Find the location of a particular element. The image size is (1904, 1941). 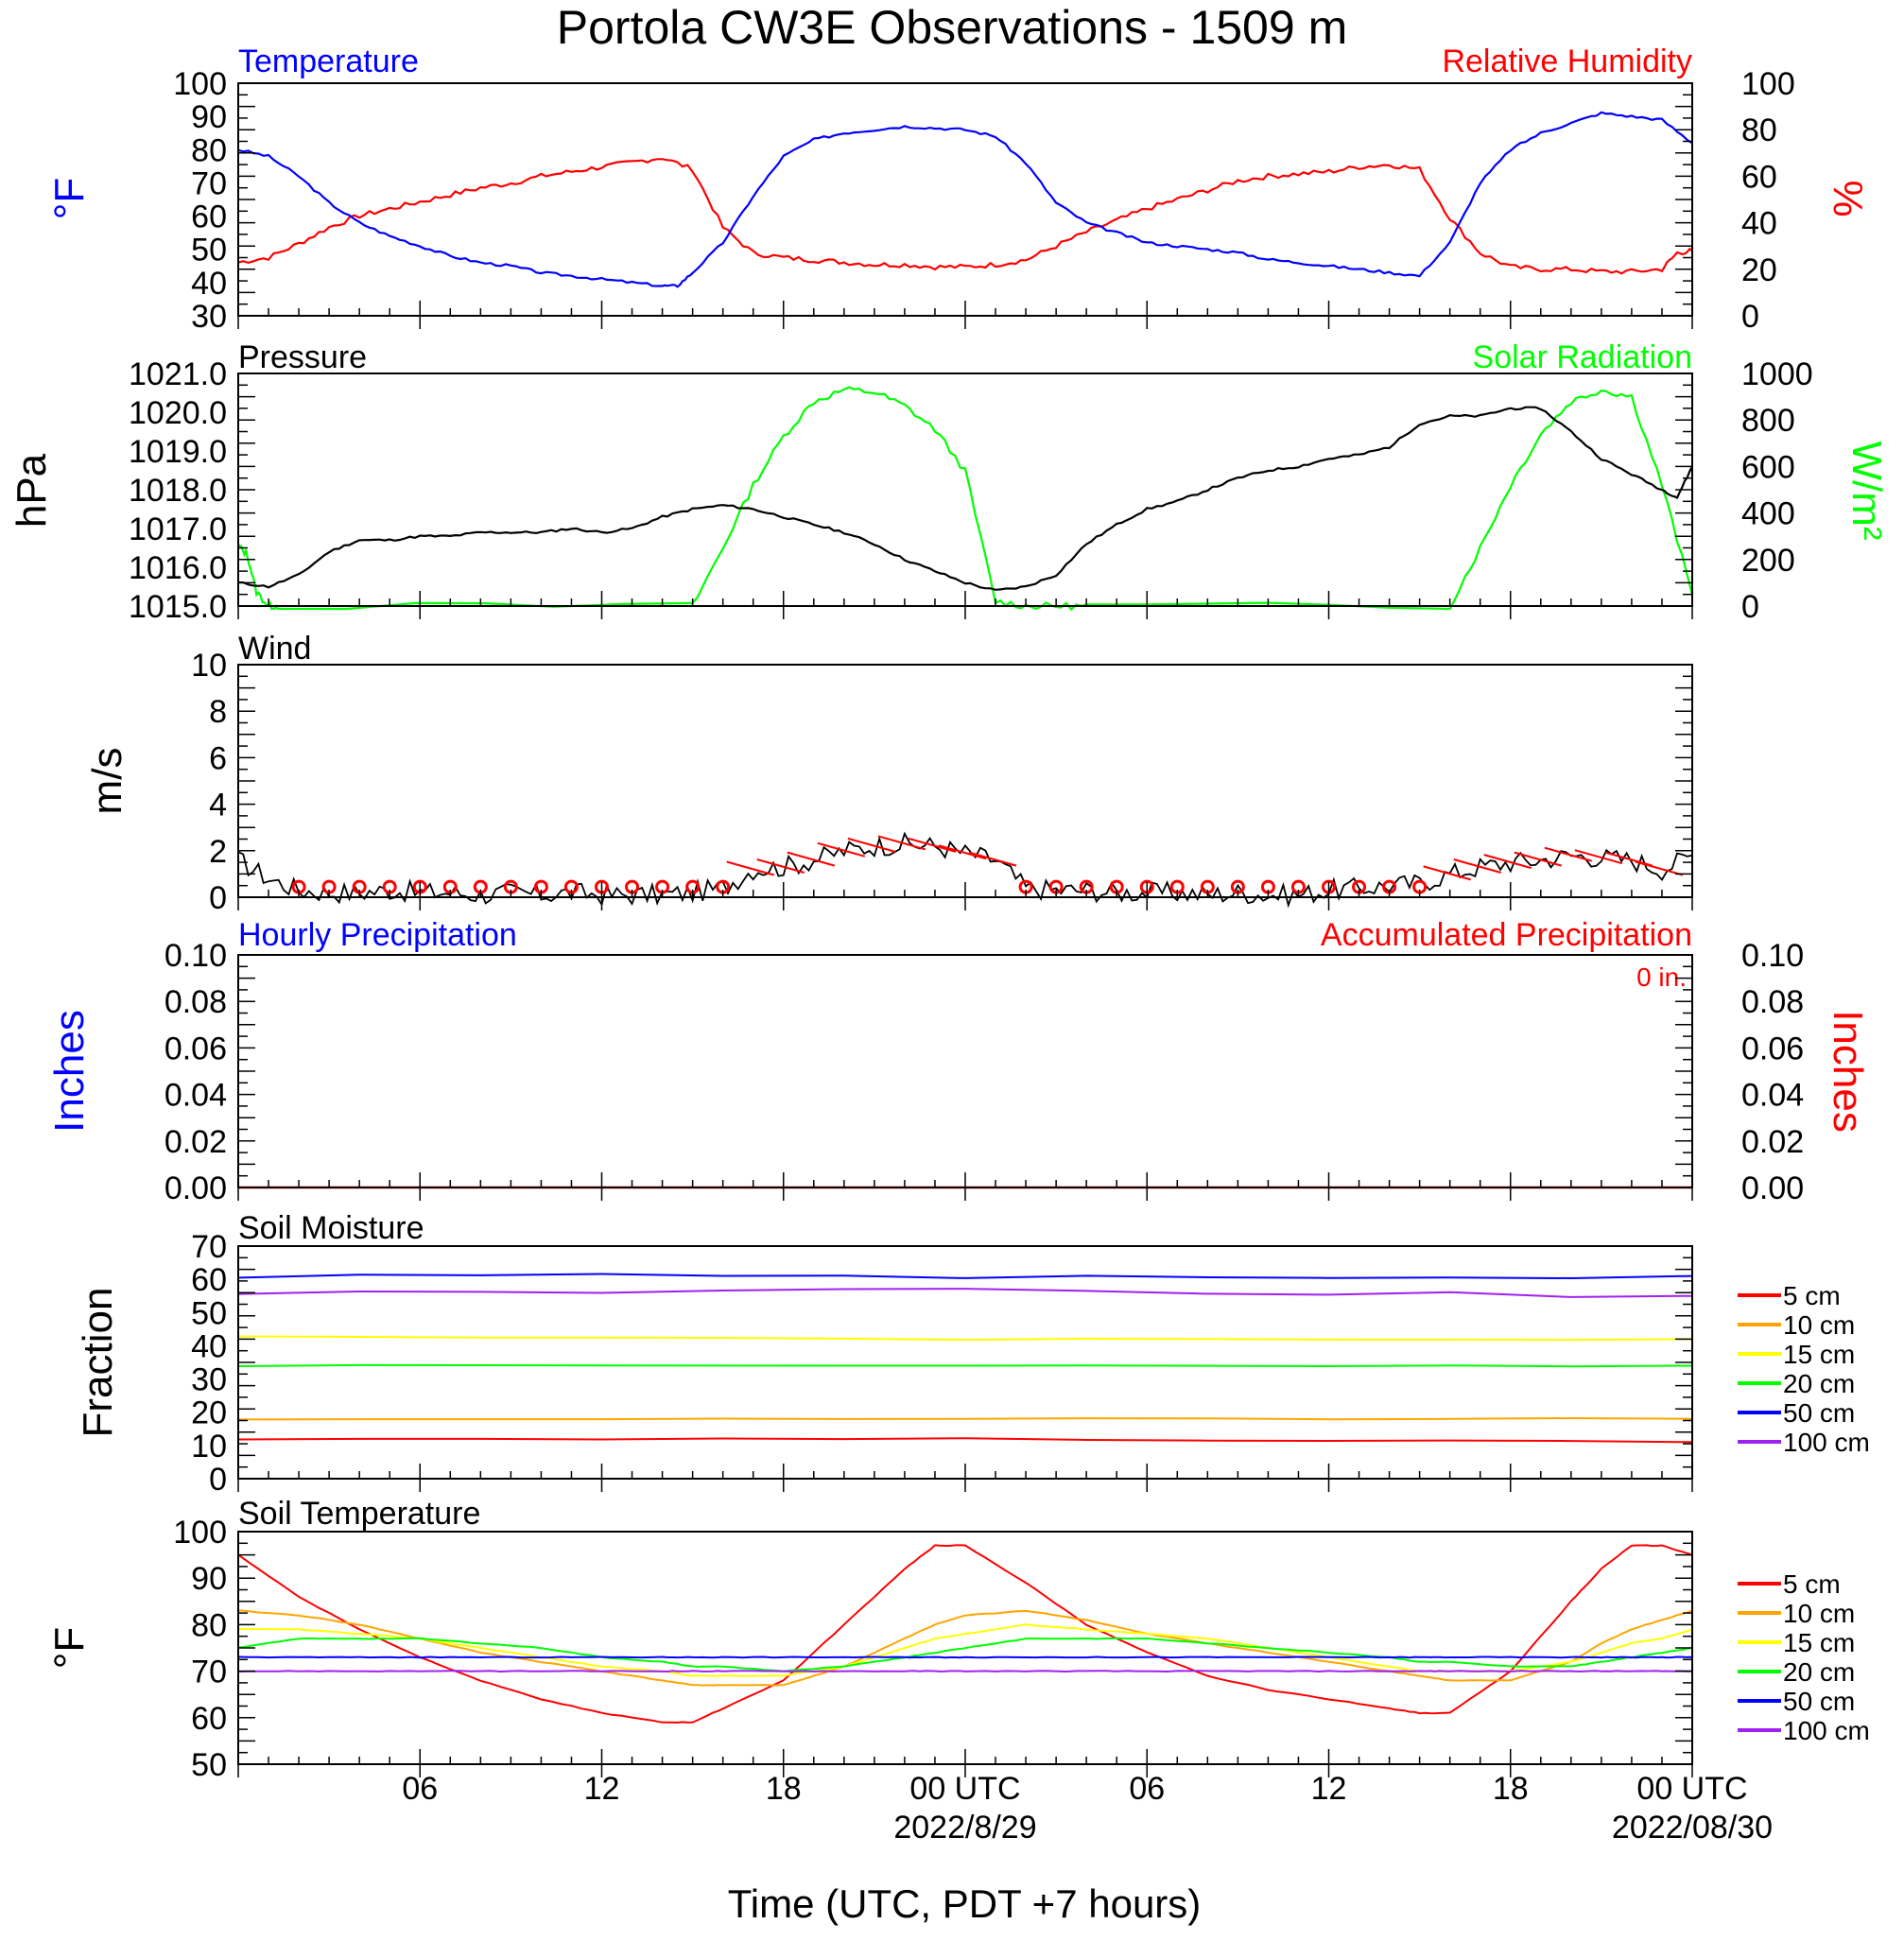

temperature-tick-label: 40 is located at coordinates (209, 284).